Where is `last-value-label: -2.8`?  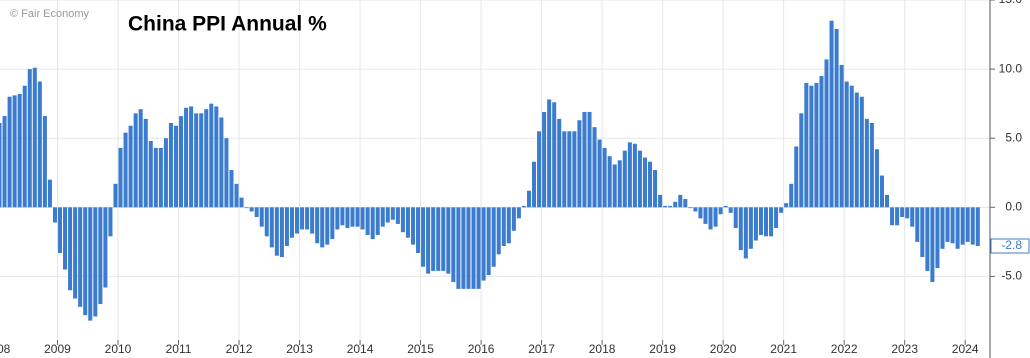
last-value-label: -2.8 is located at coordinates (1011, 245).